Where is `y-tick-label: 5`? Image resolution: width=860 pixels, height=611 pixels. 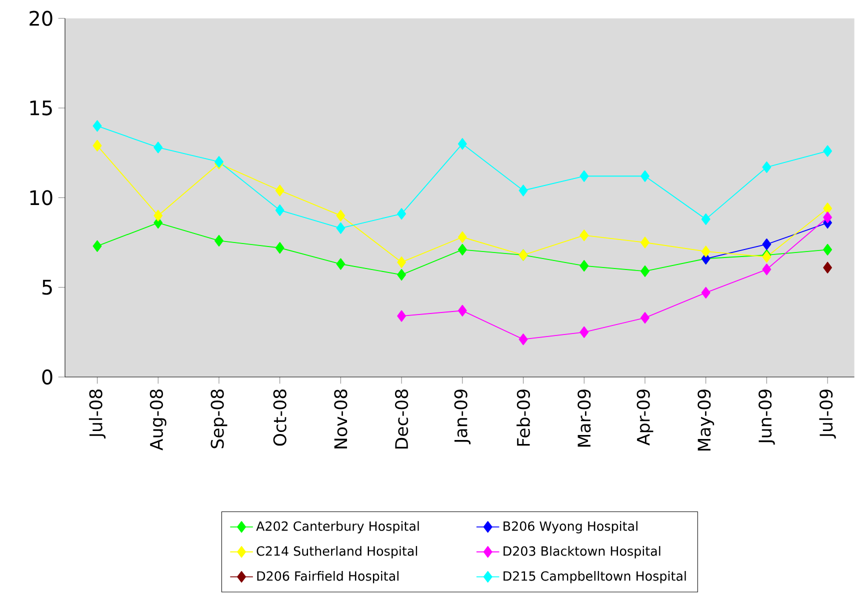
y-tick-label: 5 is located at coordinates (47, 287).